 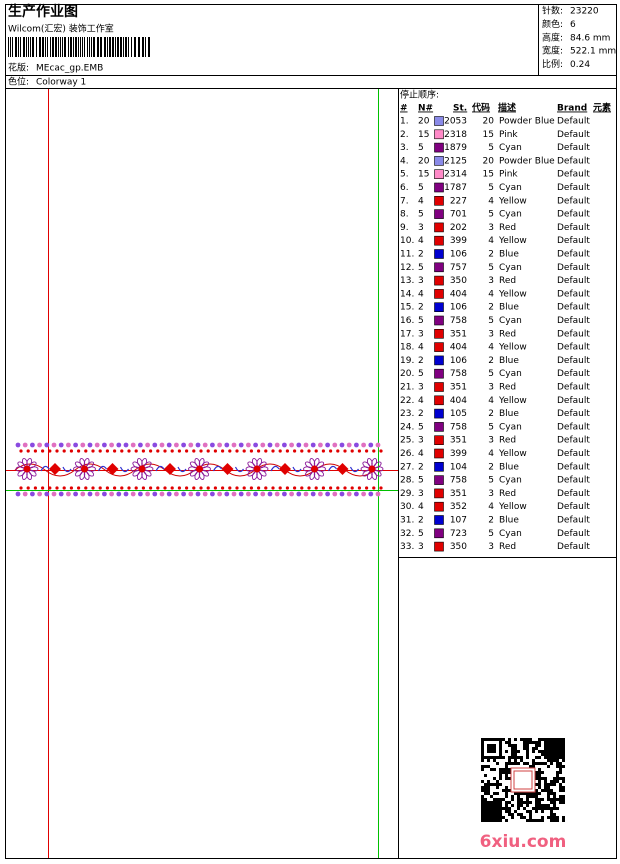 I want to click on stitches: 2053, so click(x=455, y=122).